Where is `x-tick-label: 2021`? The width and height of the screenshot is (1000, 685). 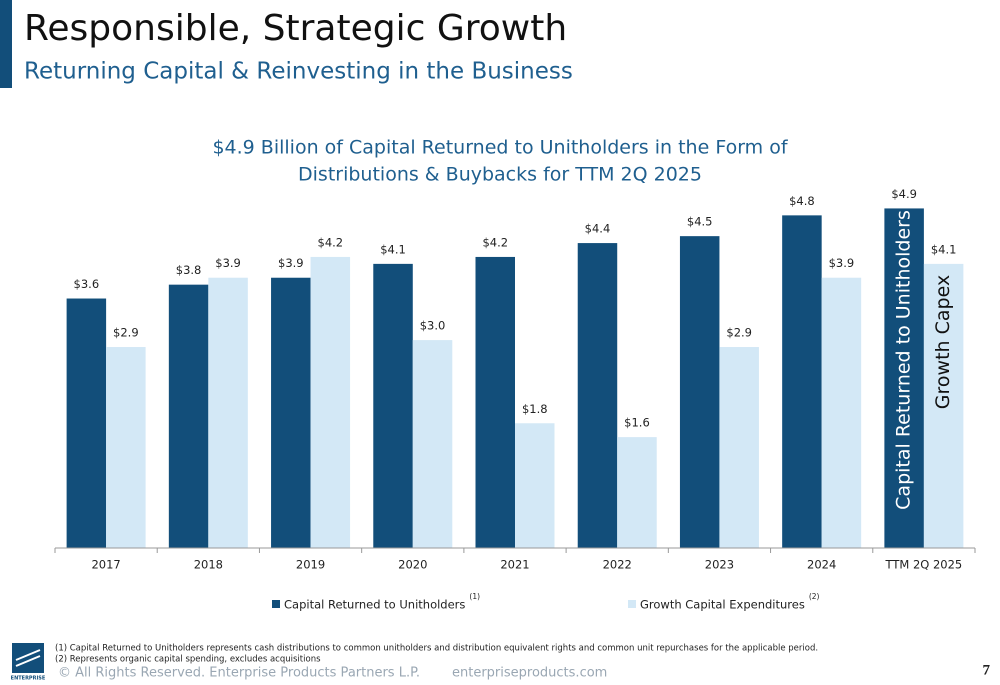
x-tick-label: 2021 is located at coordinates (514, 565).